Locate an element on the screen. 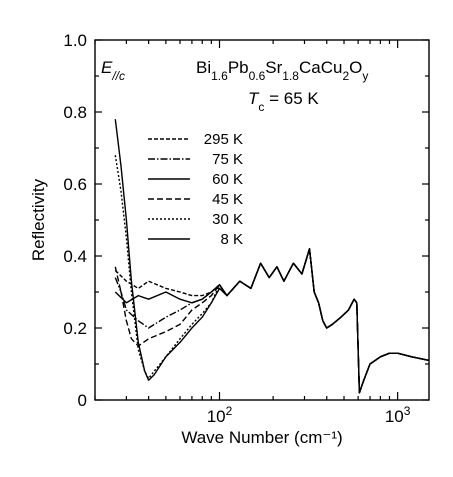 Image resolution: width=453 pixels, height=477 pixels. tc-subscript: c is located at coordinates (261, 107).